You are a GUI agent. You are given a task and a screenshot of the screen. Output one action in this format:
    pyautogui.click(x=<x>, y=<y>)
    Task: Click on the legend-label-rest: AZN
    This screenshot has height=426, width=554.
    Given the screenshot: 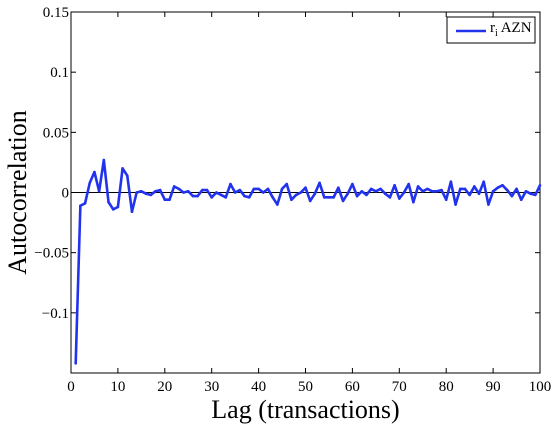 What is the action you would take?
    pyautogui.click(x=515, y=28)
    